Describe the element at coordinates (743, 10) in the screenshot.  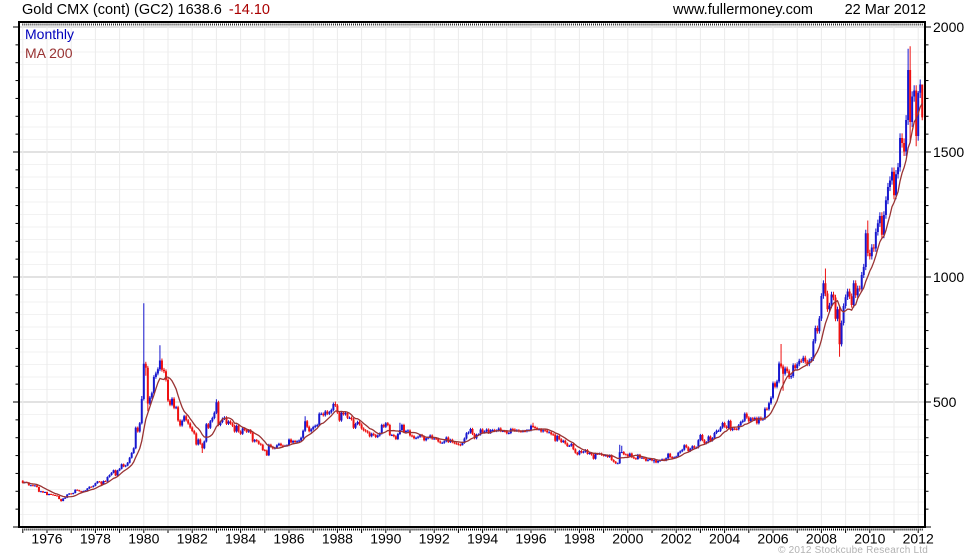
I see `site-watermark: www.fullermoney.com` at that location.